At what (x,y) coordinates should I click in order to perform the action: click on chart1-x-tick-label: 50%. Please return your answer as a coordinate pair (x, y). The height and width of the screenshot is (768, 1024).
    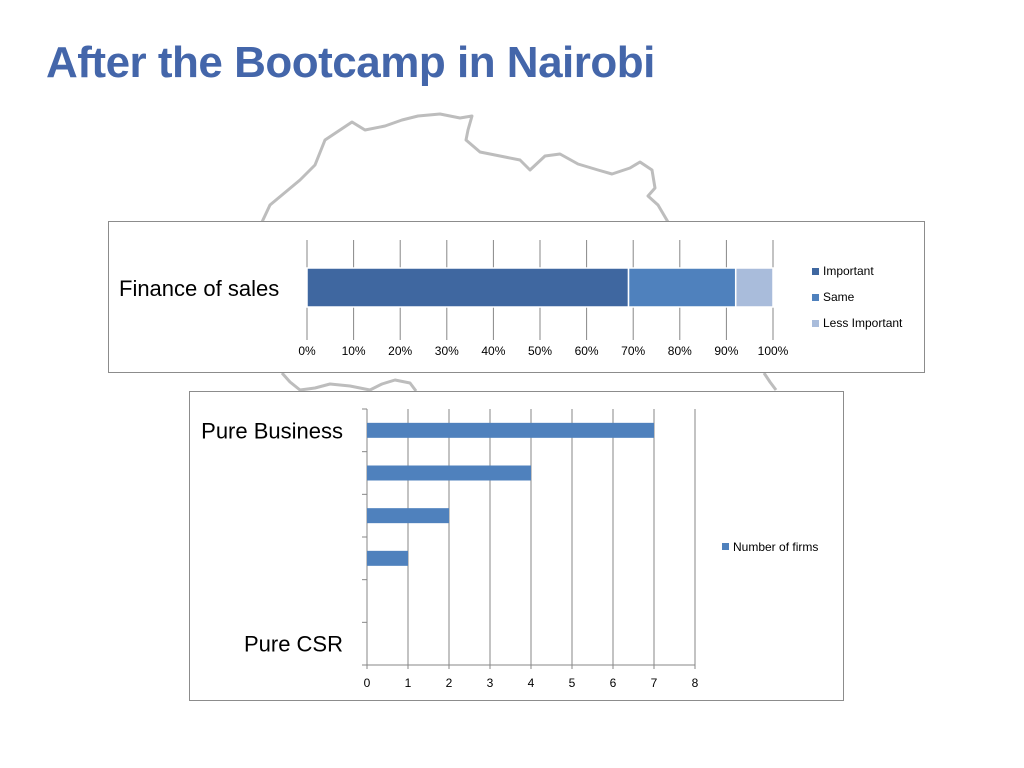
    Looking at the image, I should click on (540, 351).